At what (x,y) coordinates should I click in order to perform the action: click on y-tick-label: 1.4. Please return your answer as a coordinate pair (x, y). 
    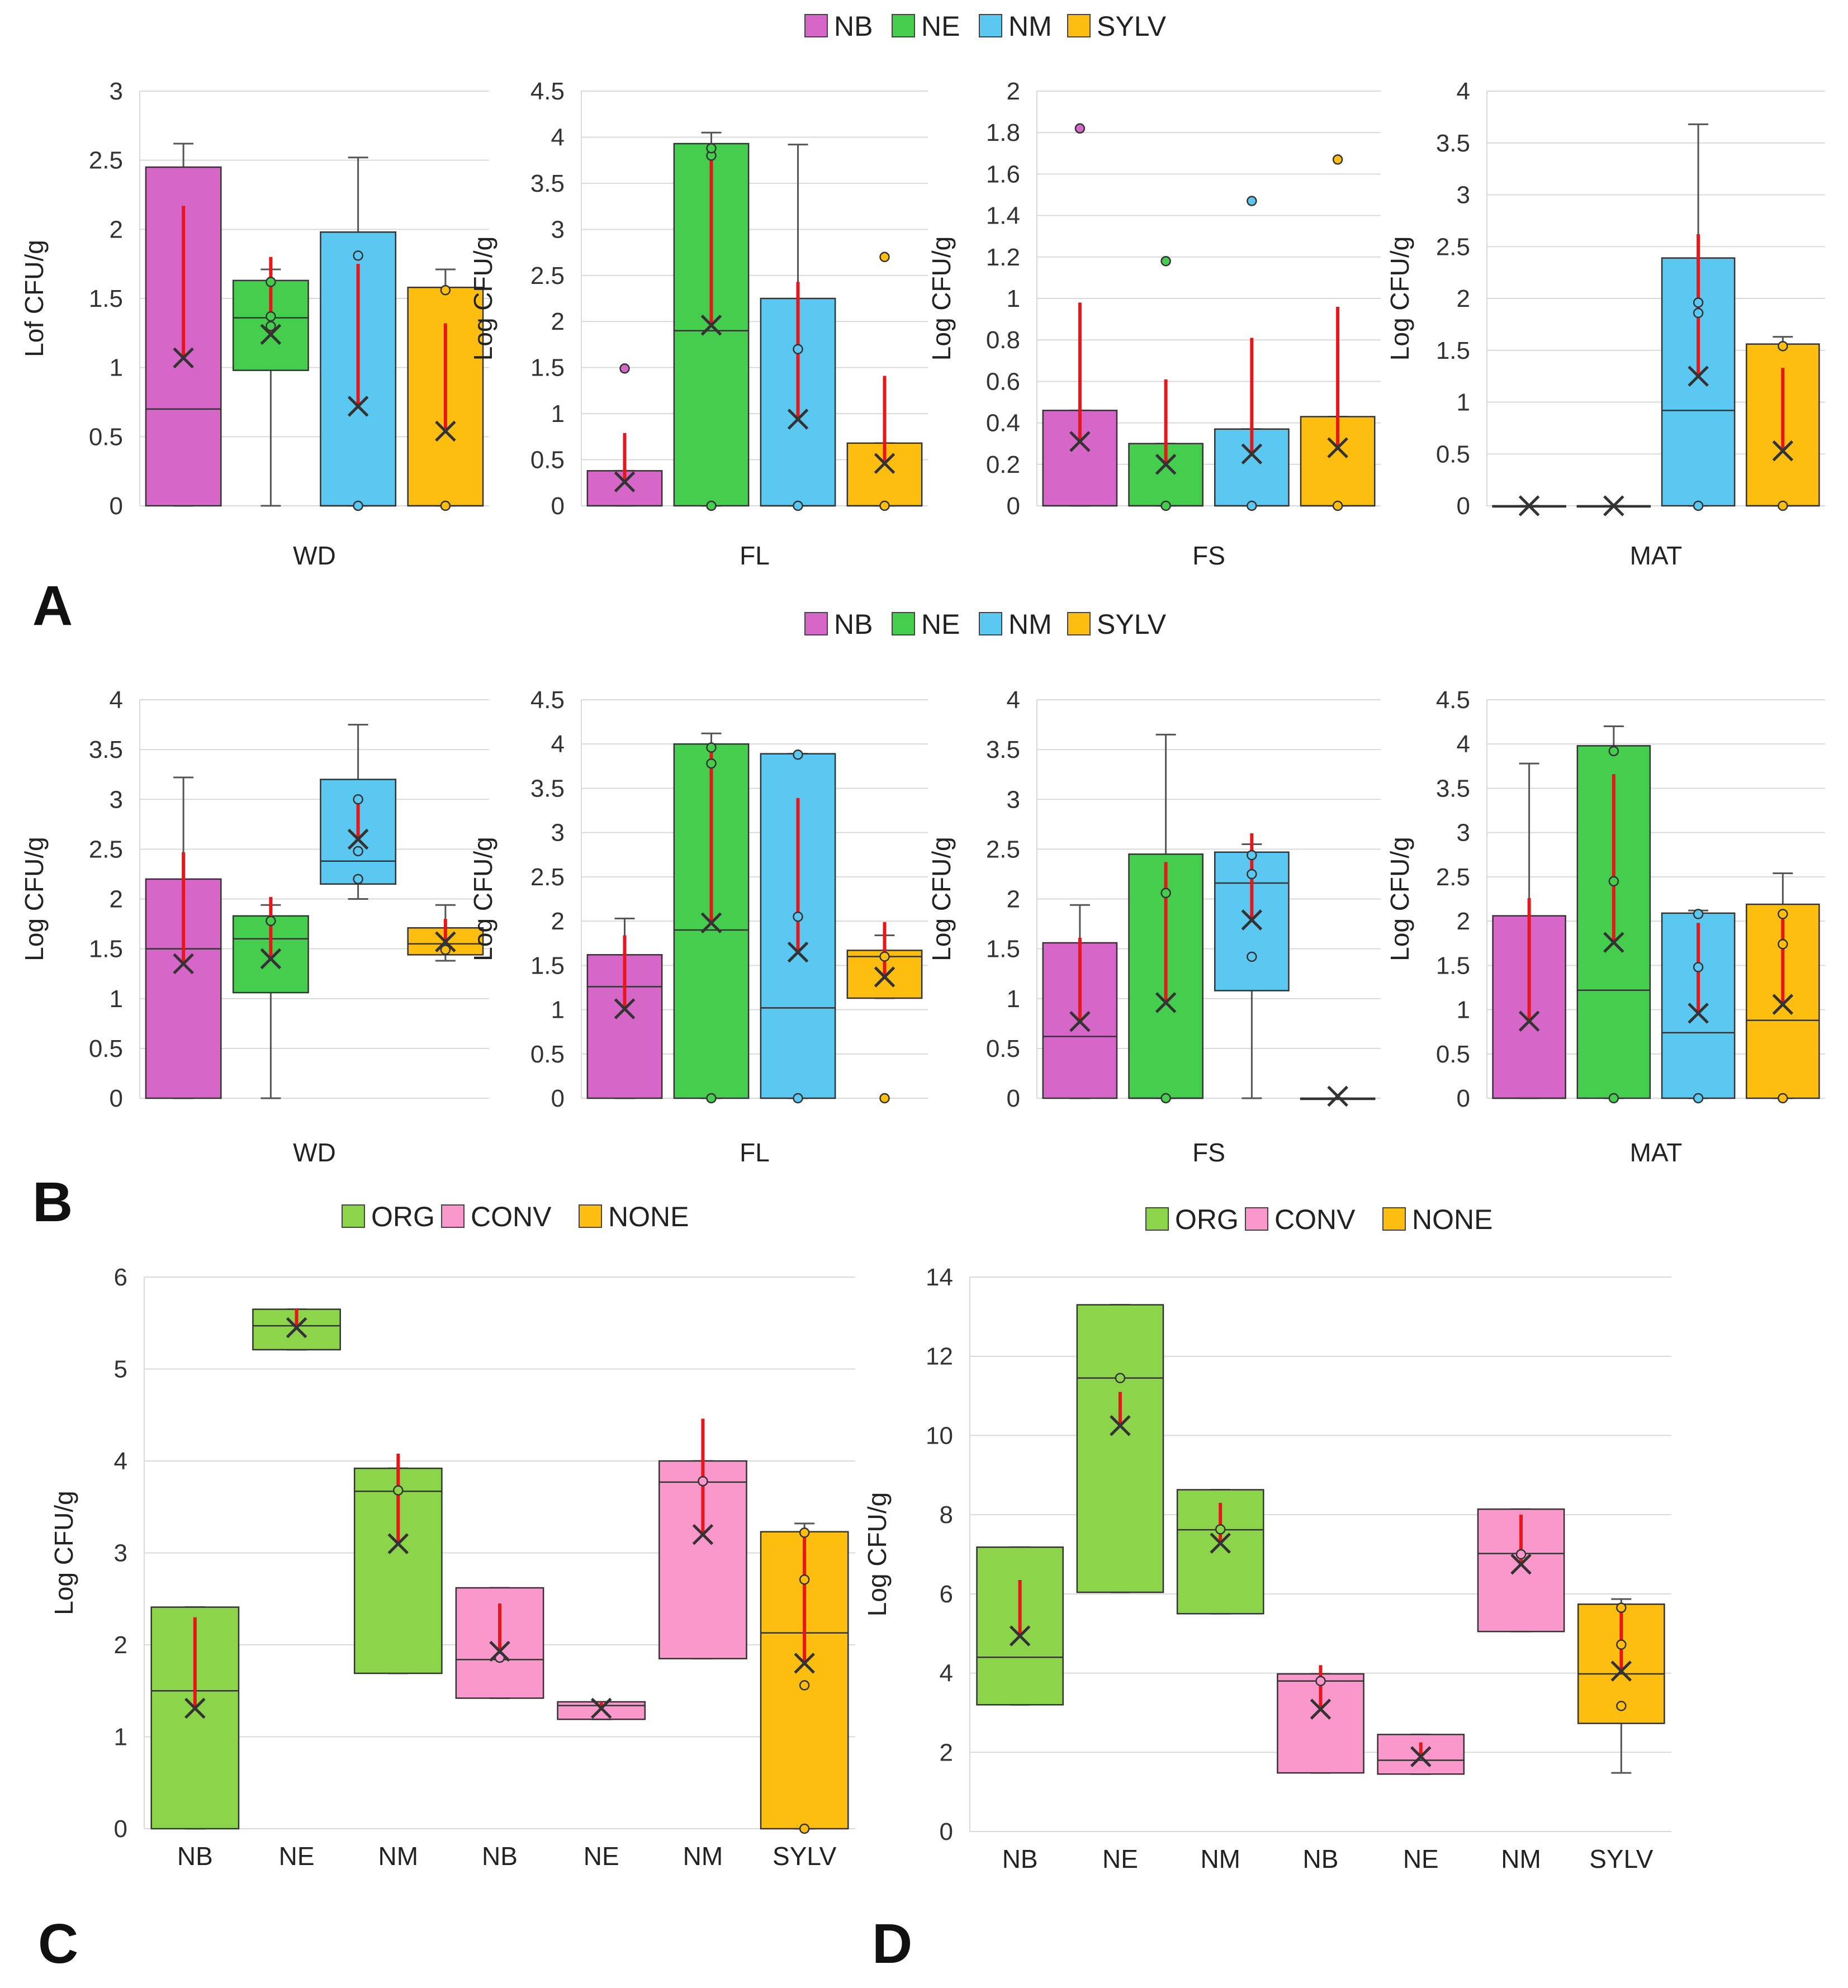
    Looking at the image, I should click on (1003, 216).